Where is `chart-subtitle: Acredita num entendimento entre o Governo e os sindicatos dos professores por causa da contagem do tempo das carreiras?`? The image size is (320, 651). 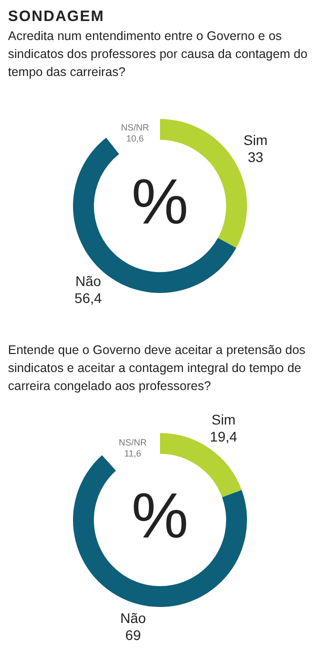 chart-subtitle: Acredita num entendimento entre o Governo e os sindicatos dos professores por causa da contagem do tempo das carreiras? is located at coordinates (158, 54).